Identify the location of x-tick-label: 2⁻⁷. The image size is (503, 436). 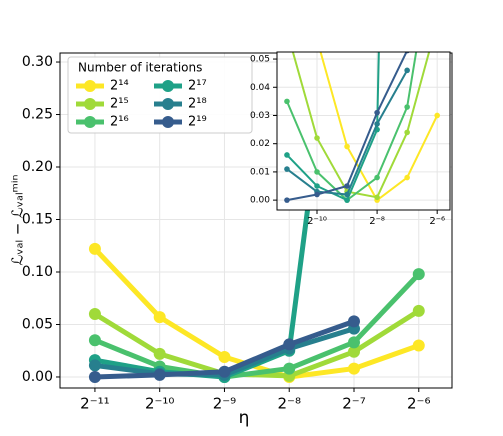
(353, 404).